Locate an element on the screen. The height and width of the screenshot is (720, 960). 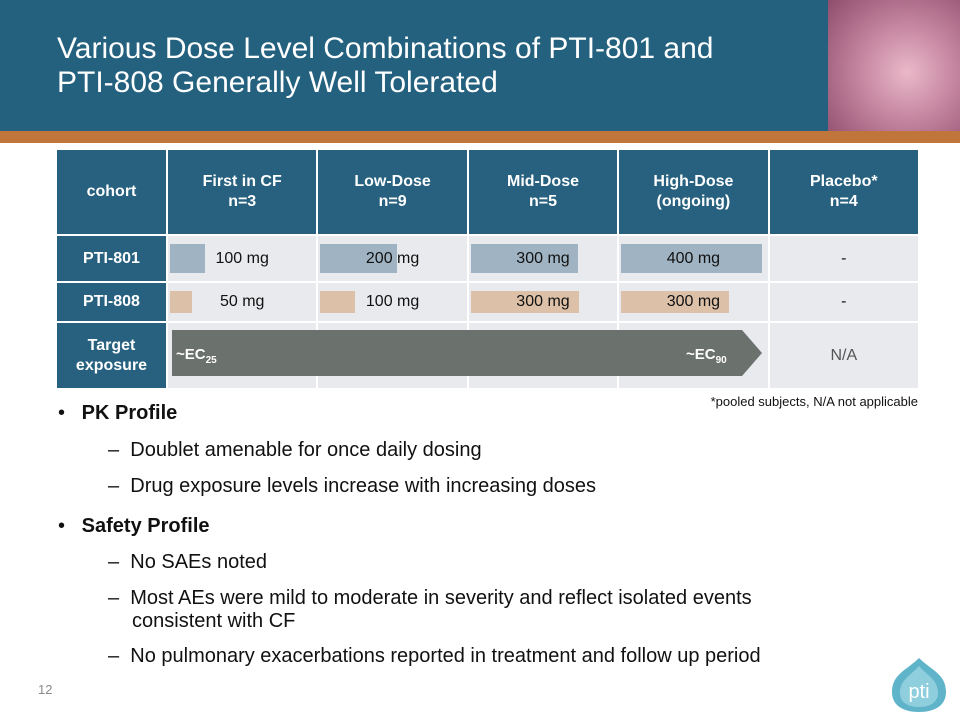
bullet: • Safety Profile is located at coordinates (134, 526).